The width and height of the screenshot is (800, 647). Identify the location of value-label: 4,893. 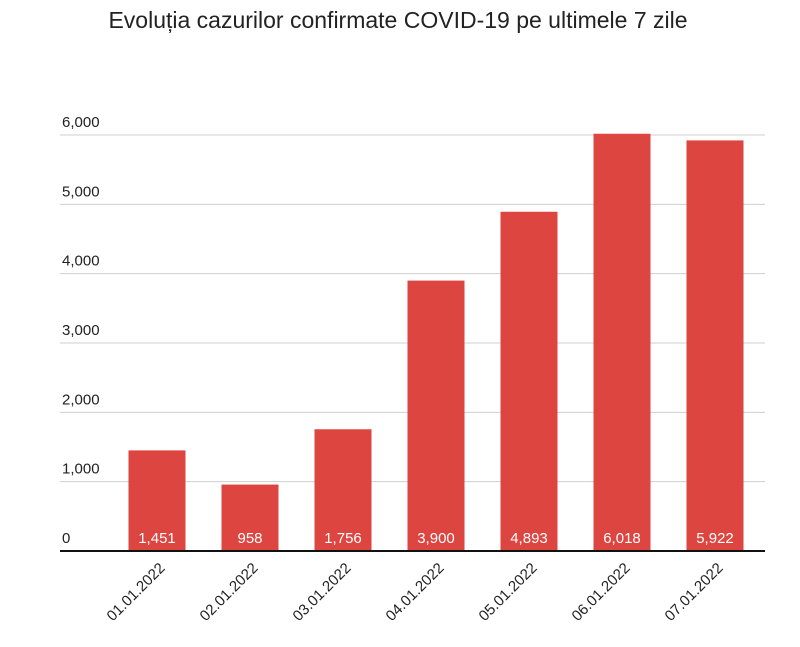
(529, 538).